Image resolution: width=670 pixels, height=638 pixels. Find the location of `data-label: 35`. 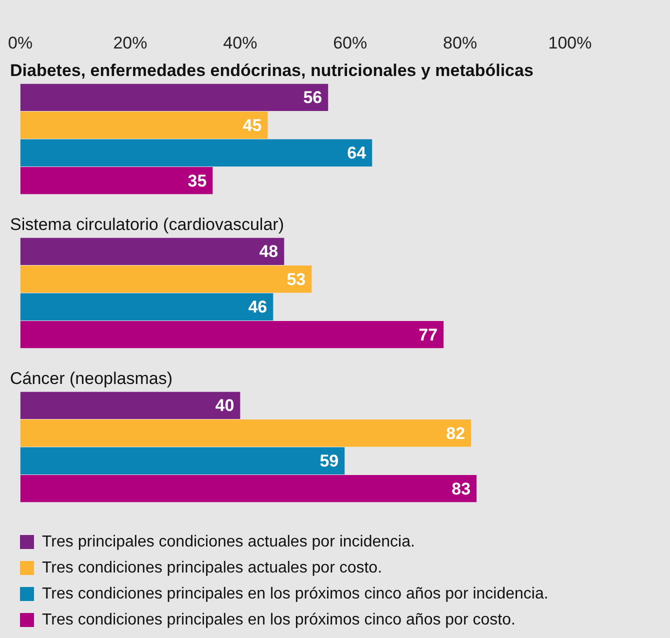

data-label: 35 is located at coordinates (197, 180).